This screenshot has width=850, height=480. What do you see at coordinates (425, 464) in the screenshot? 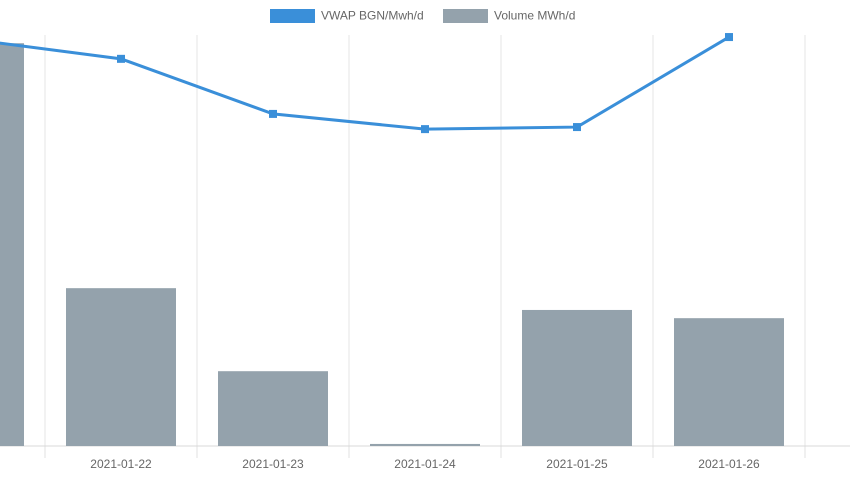
I see `x-tick-label: 2021-01-24` at bounding box center [425, 464].